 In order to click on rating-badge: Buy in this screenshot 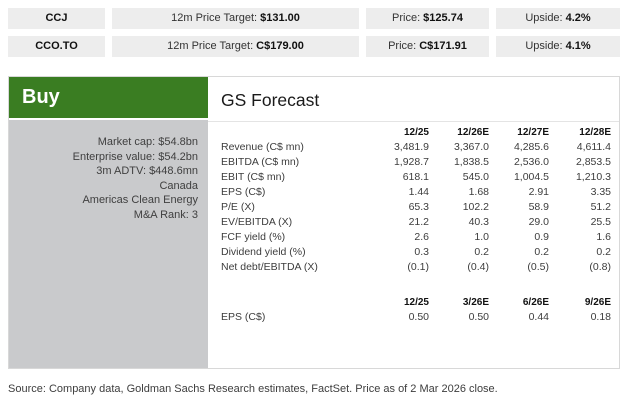, I will do `click(108, 97)`.